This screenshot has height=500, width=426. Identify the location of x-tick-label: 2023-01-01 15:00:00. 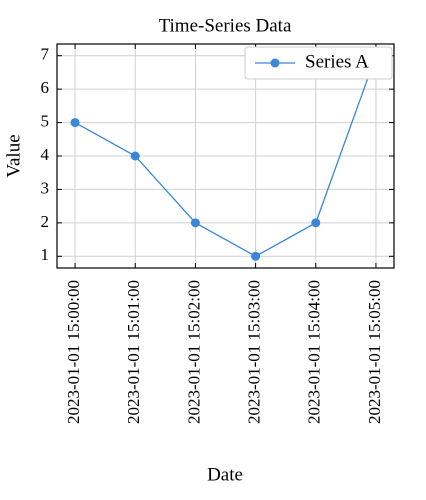
(73, 352).